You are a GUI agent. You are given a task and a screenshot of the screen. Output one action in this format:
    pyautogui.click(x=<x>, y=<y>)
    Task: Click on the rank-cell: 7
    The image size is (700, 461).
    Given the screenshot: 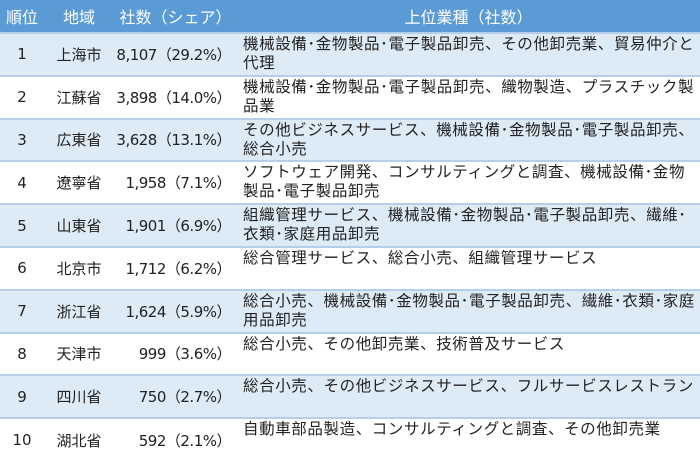 What is the action you would take?
    pyautogui.click(x=22, y=310)
    